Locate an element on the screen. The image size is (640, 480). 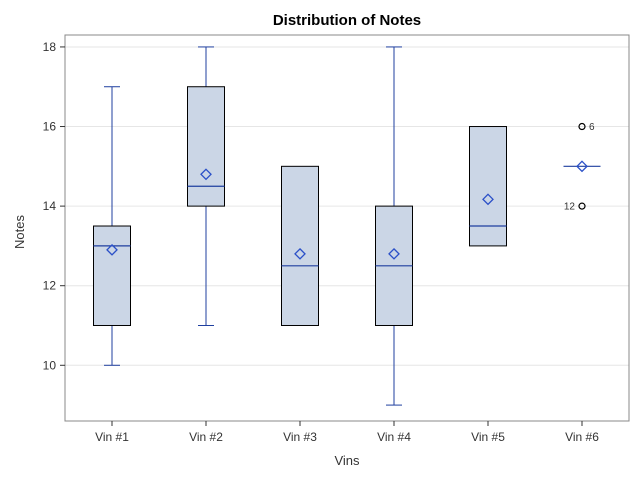
x-tick-label: Vin #1 is located at coordinates (112, 437).